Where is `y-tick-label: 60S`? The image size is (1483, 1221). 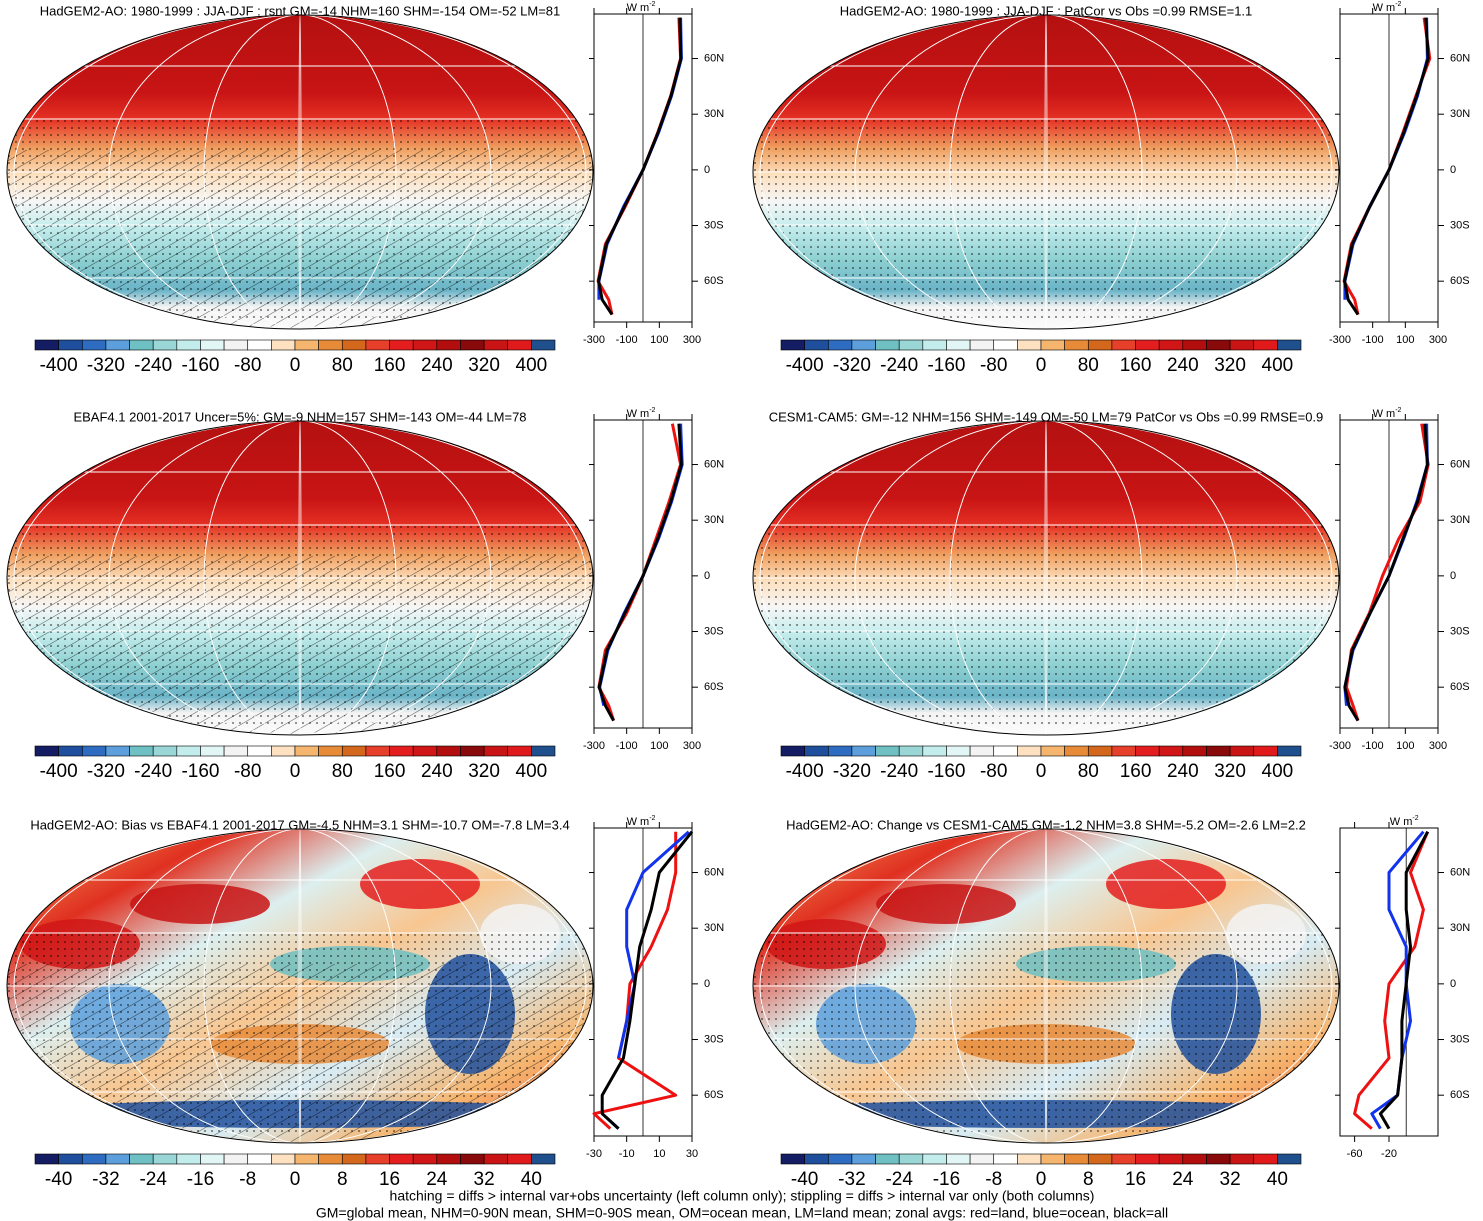 y-tick-label: 60S is located at coordinates (714, 1095).